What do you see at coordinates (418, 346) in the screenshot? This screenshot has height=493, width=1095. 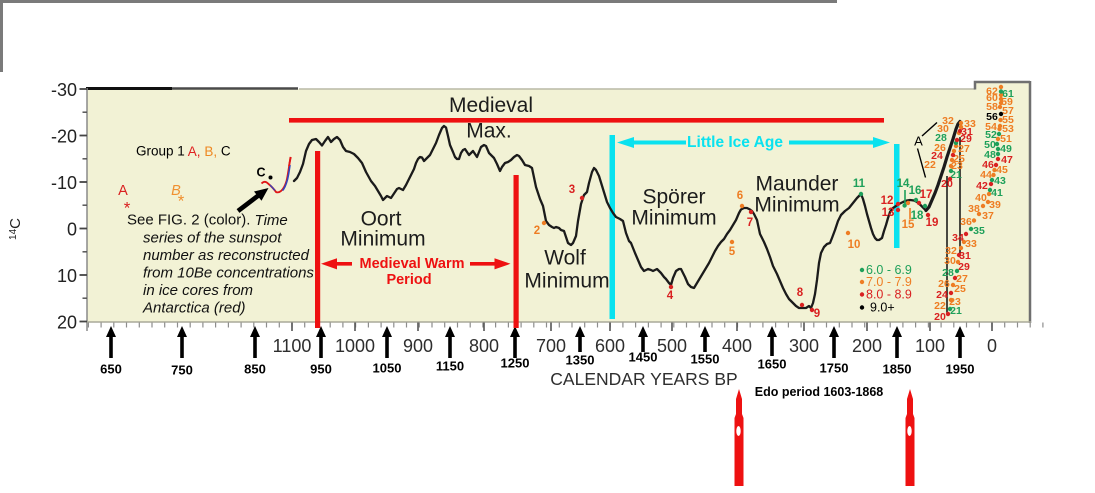 I see `svg-text: 900` at bounding box center [418, 346].